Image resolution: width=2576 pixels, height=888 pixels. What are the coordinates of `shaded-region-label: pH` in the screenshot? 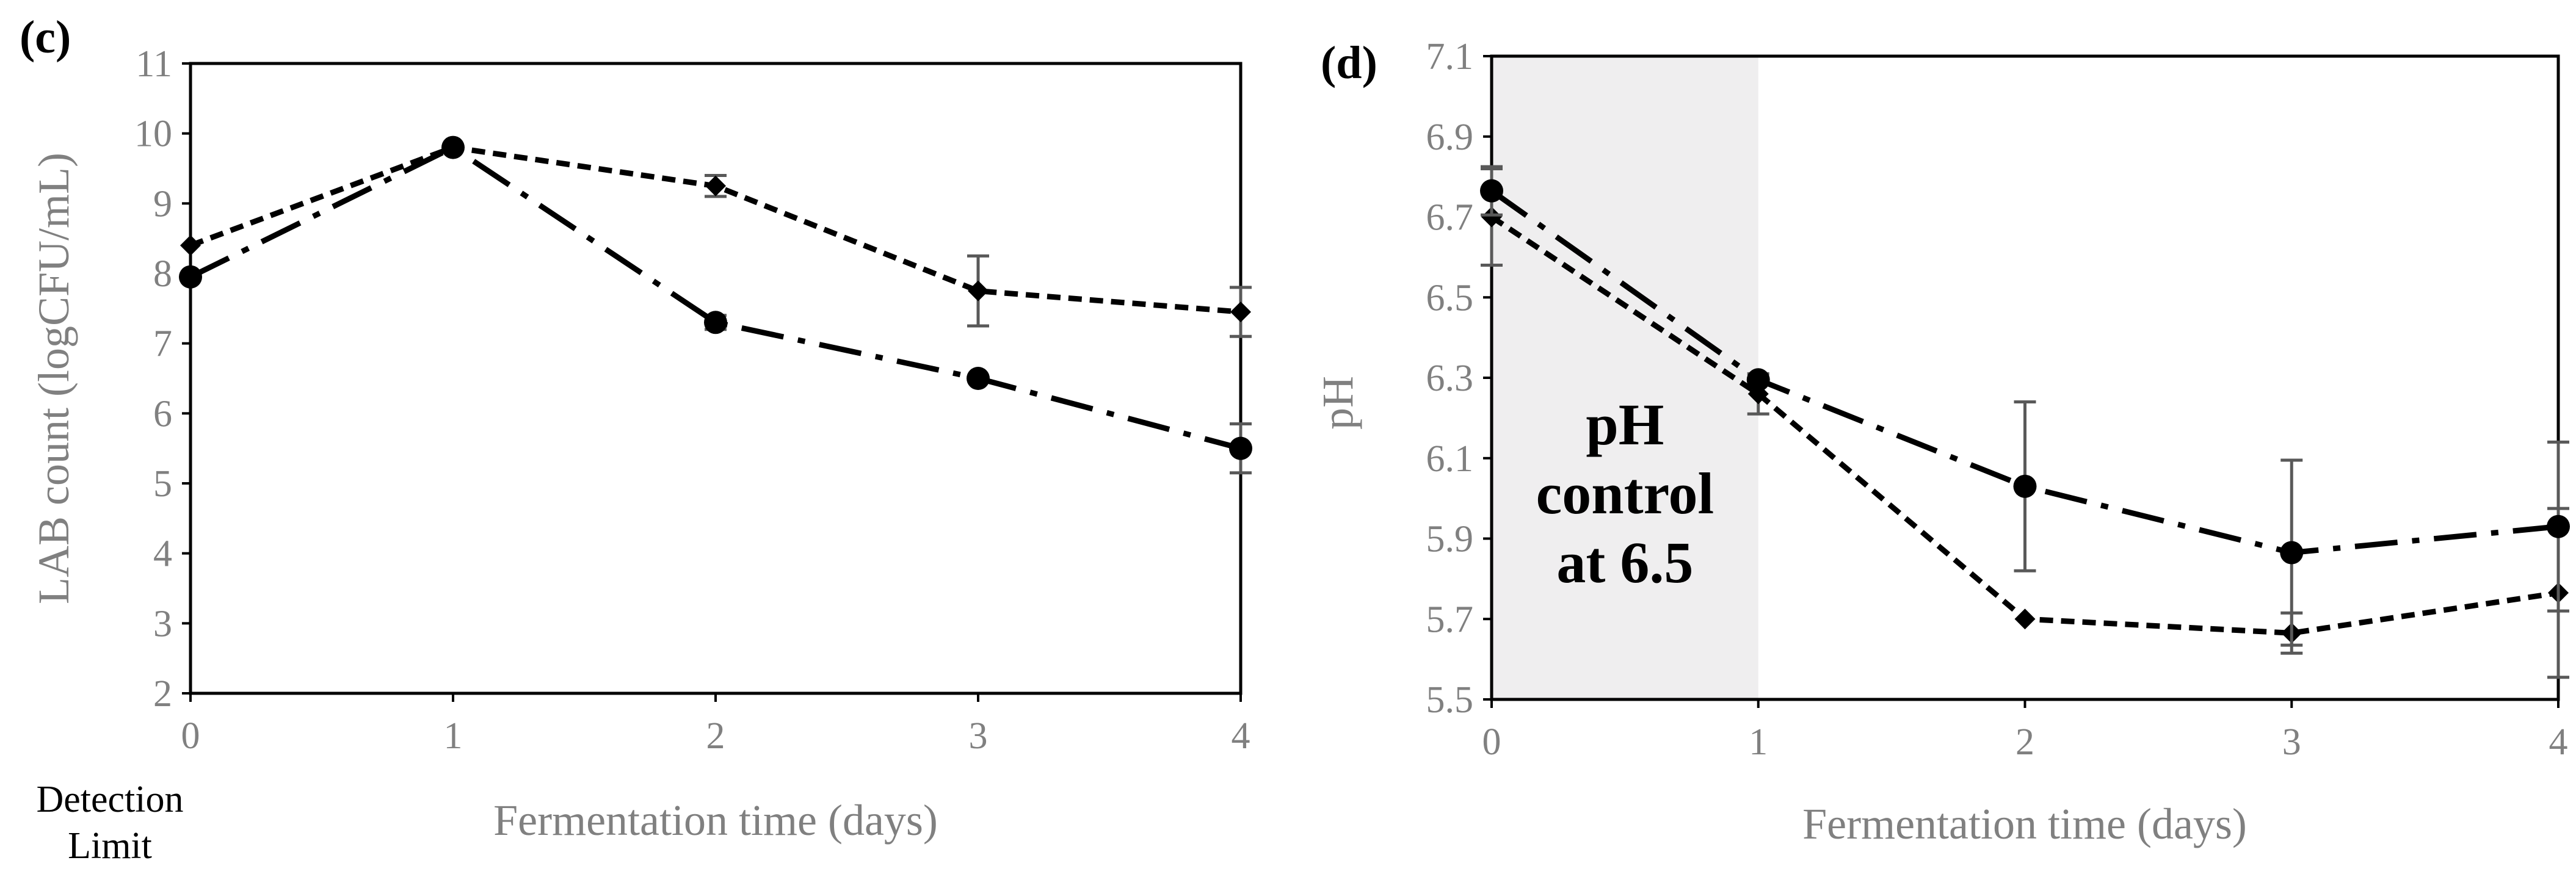 It's located at (1625, 425).